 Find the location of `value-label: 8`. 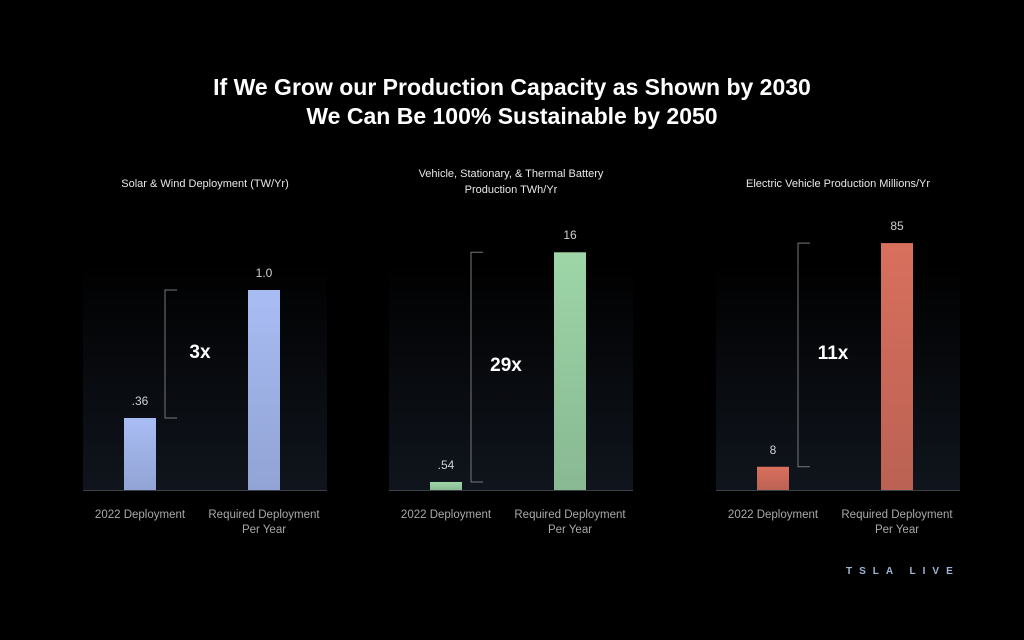

value-label: 8 is located at coordinates (773, 449).